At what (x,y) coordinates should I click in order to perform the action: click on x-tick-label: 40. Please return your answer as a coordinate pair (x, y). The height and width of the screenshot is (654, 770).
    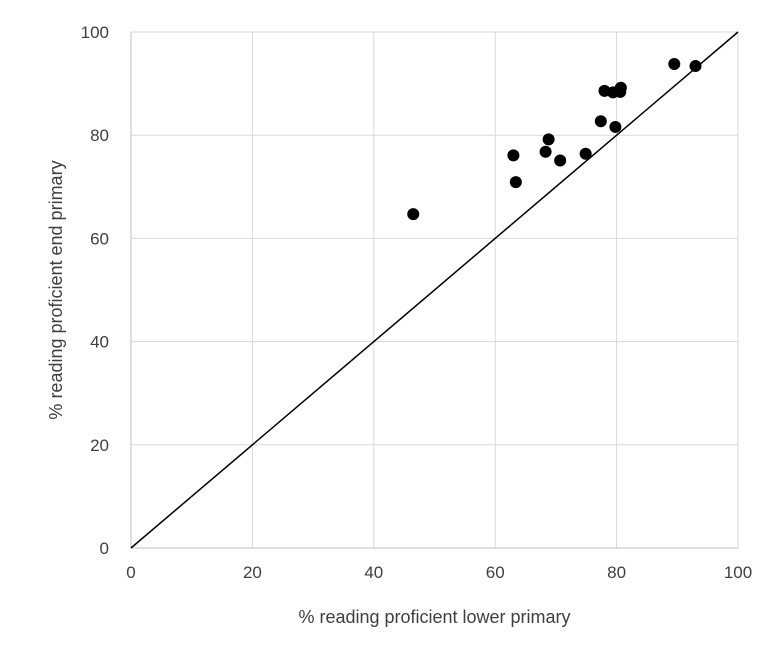
    Looking at the image, I should click on (373, 572).